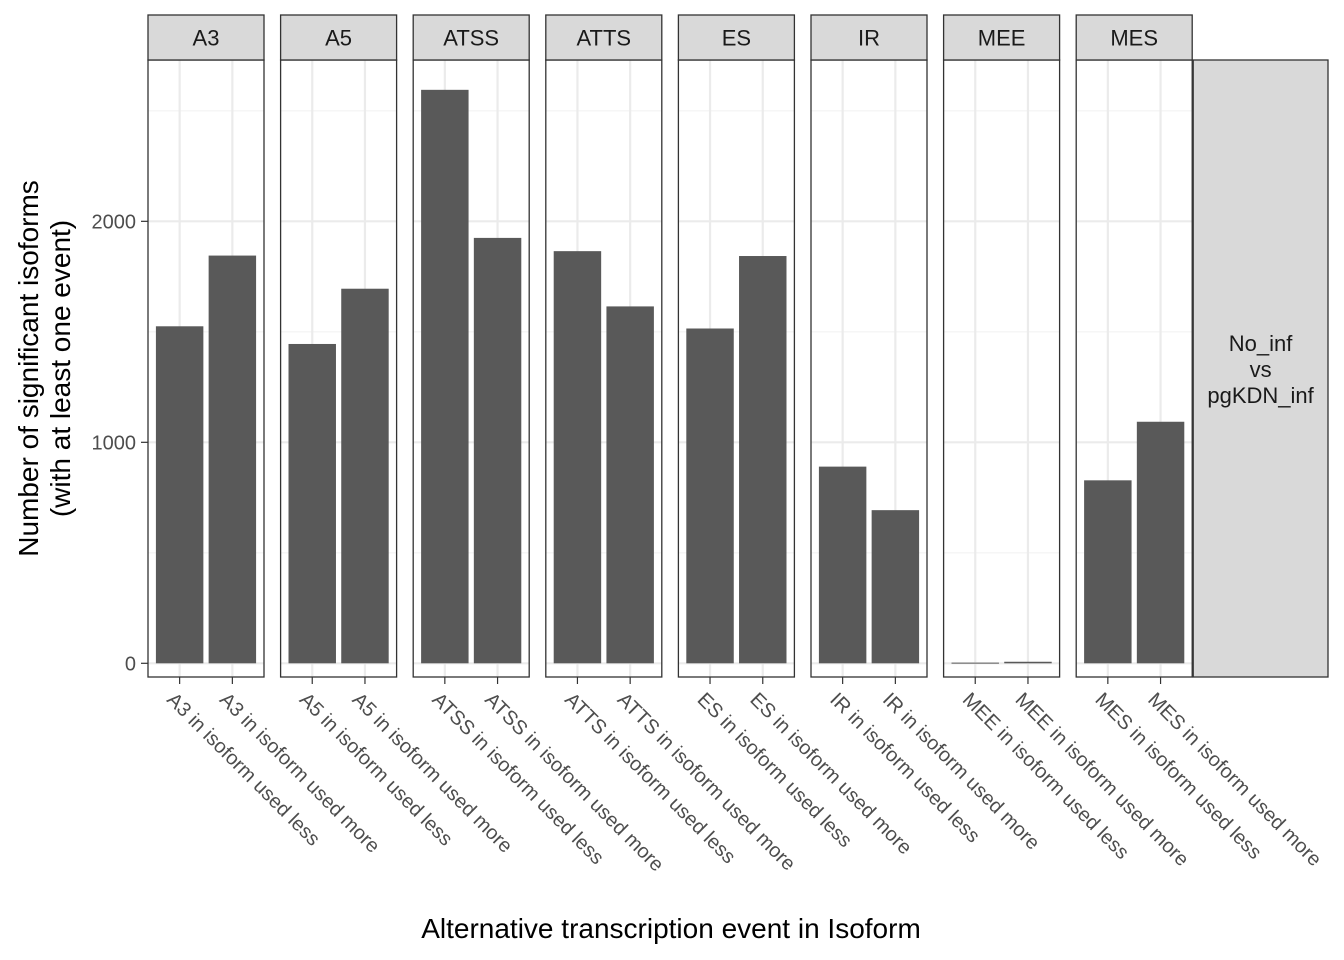 The image size is (1344, 960). I want to click on facet-strip-label: ES, so click(736, 38).